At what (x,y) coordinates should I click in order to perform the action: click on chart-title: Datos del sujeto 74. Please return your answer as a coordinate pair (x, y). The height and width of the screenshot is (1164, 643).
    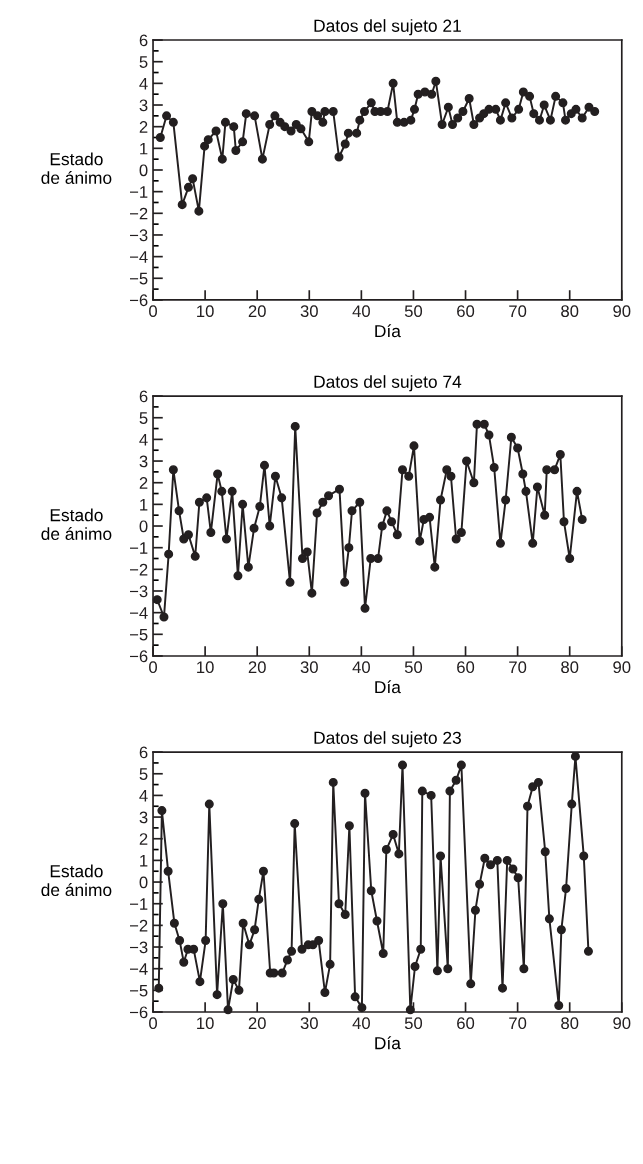
    Looking at the image, I should click on (388, 383).